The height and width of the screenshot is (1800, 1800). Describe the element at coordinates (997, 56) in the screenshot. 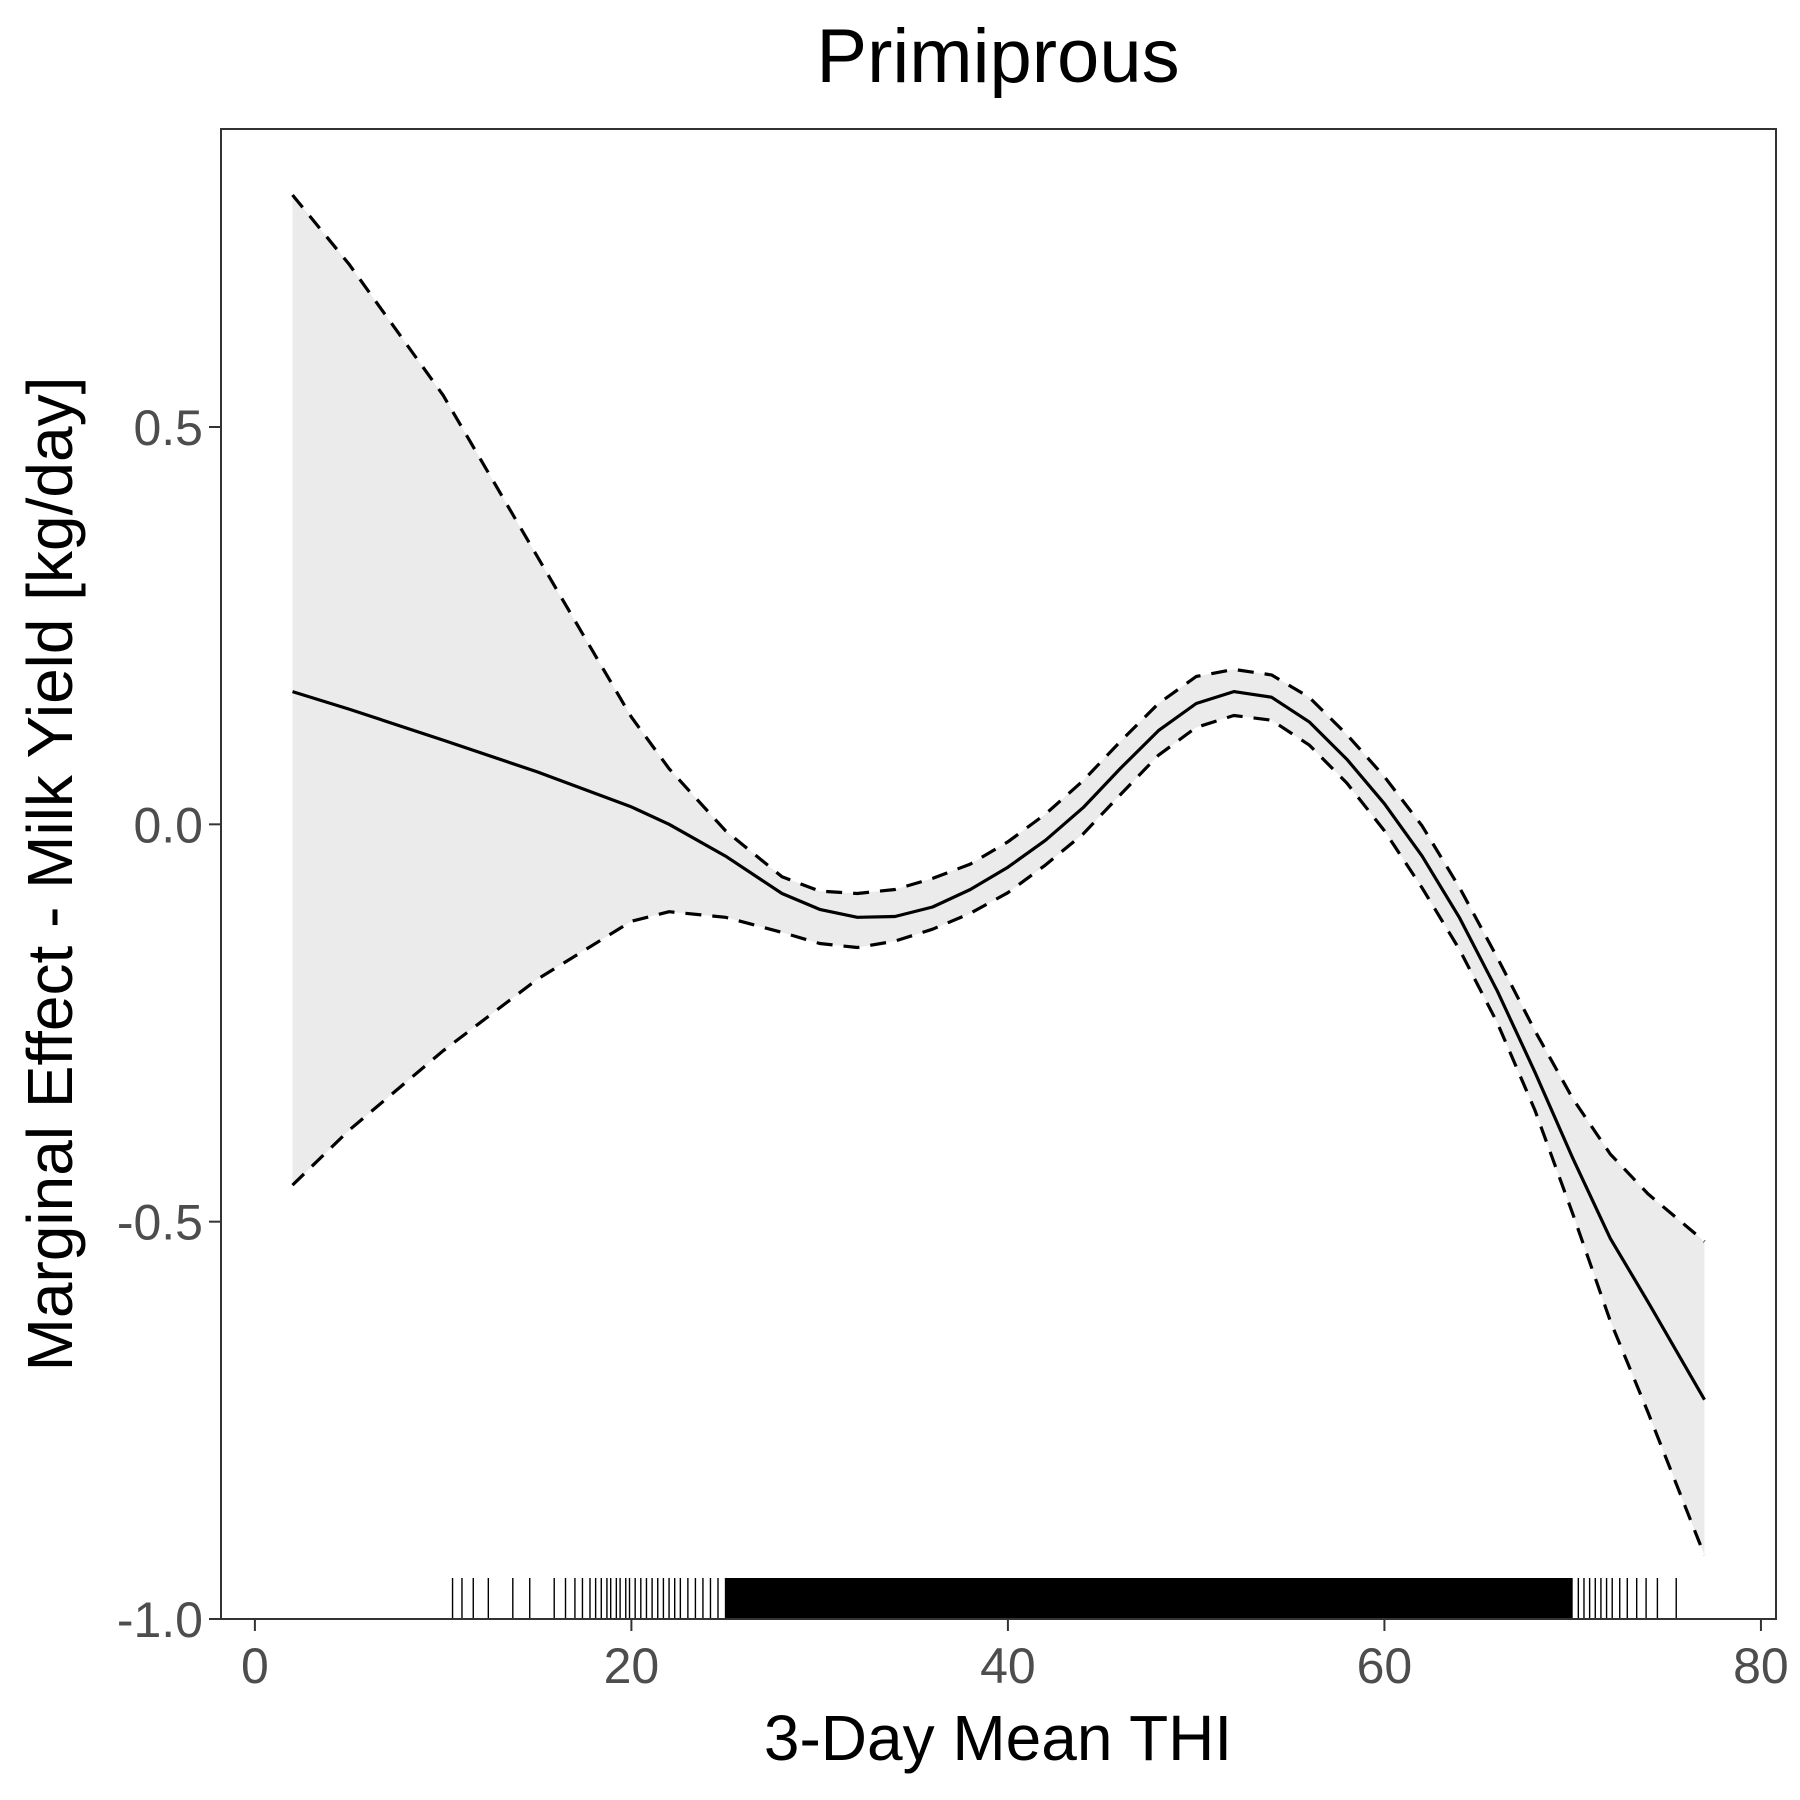

I see `chart-title: Primiprous` at that location.